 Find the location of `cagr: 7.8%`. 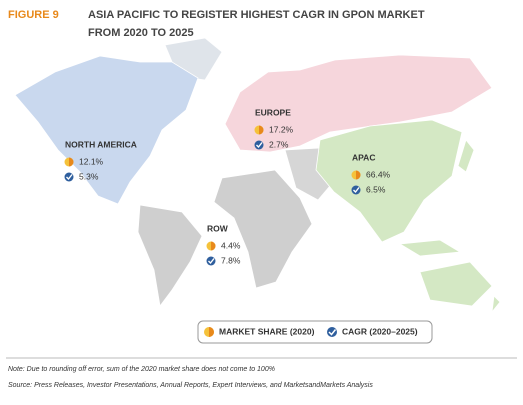

cagr: 7.8% is located at coordinates (231, 260).